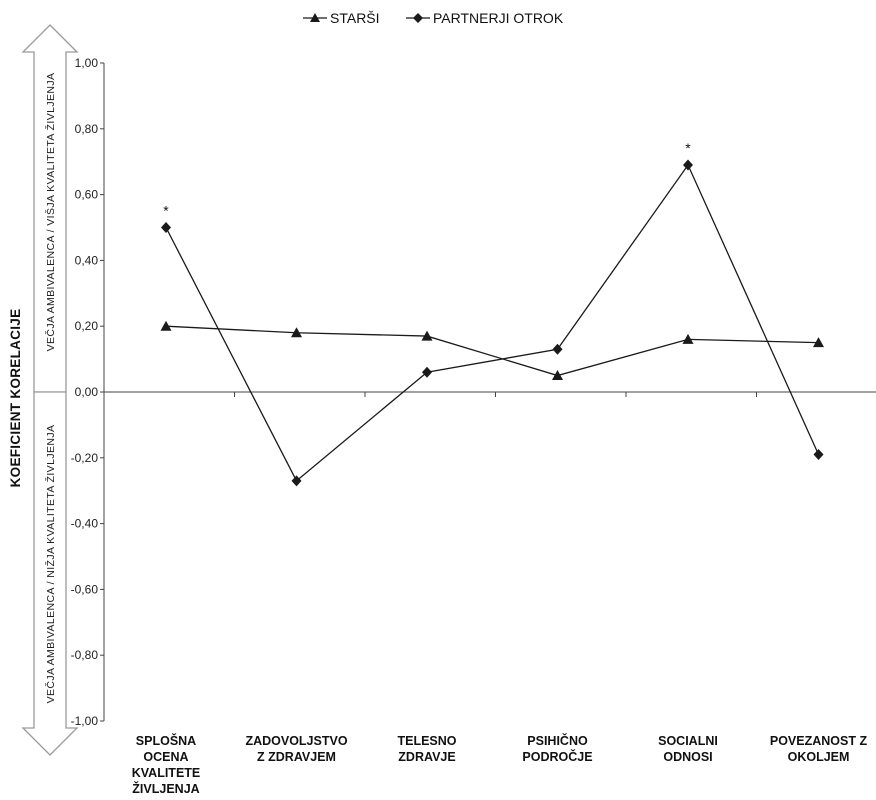 This screenshot has height=800, width=876. I want to click on x-category-label: ZADOVOLJSTVO Z ZDRAVJEM, so click(296, 749).